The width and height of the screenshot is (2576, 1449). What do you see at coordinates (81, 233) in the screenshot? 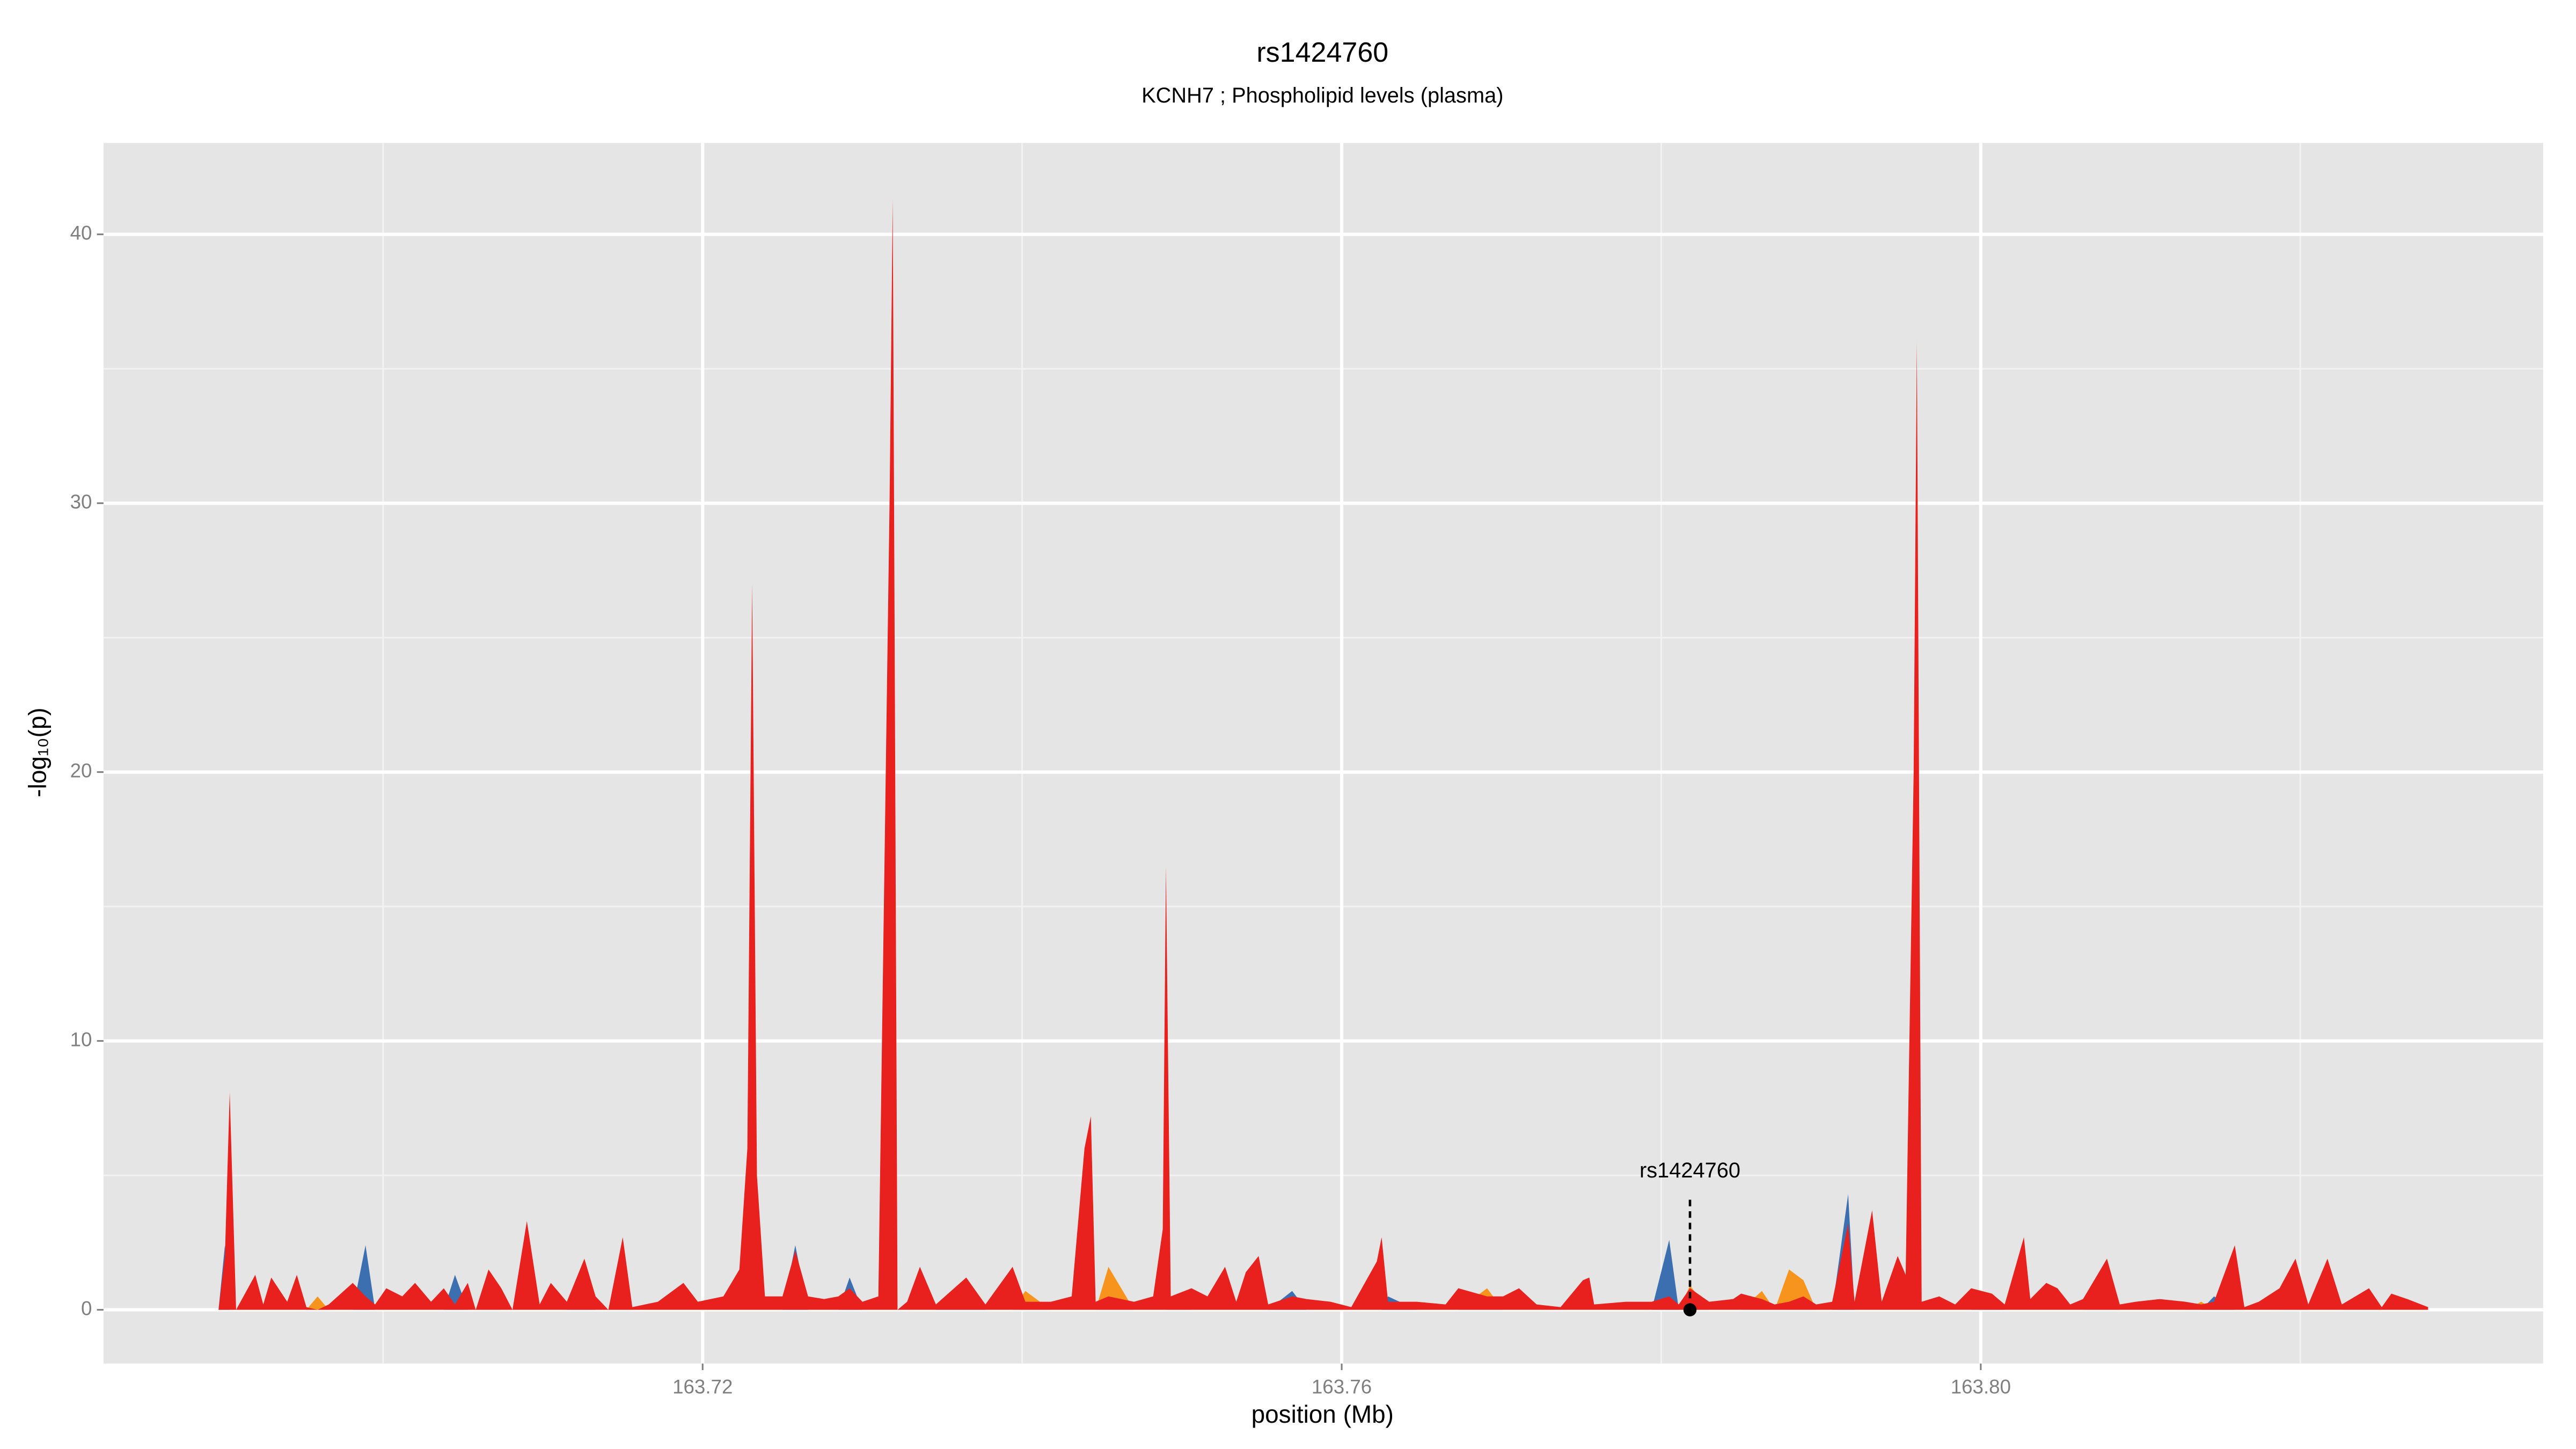
I see `y-tick-label: 40` at bounding box center [81, 233].